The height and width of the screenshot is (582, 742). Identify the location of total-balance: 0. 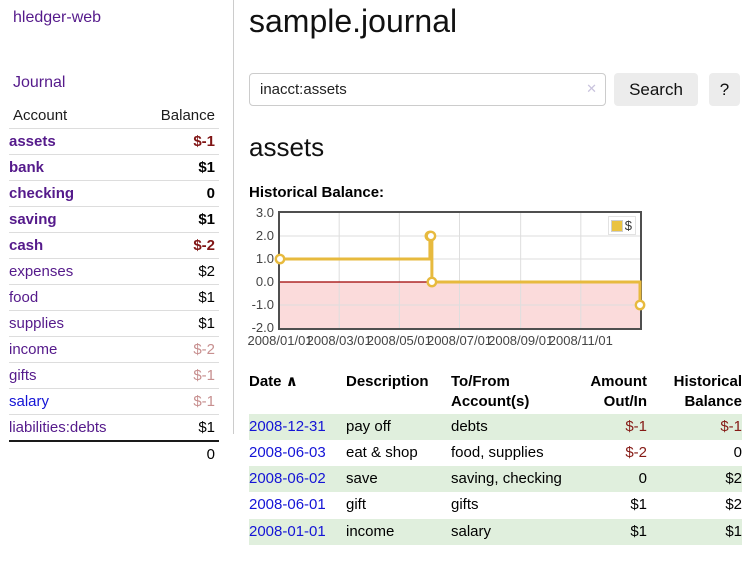
(179, 453).